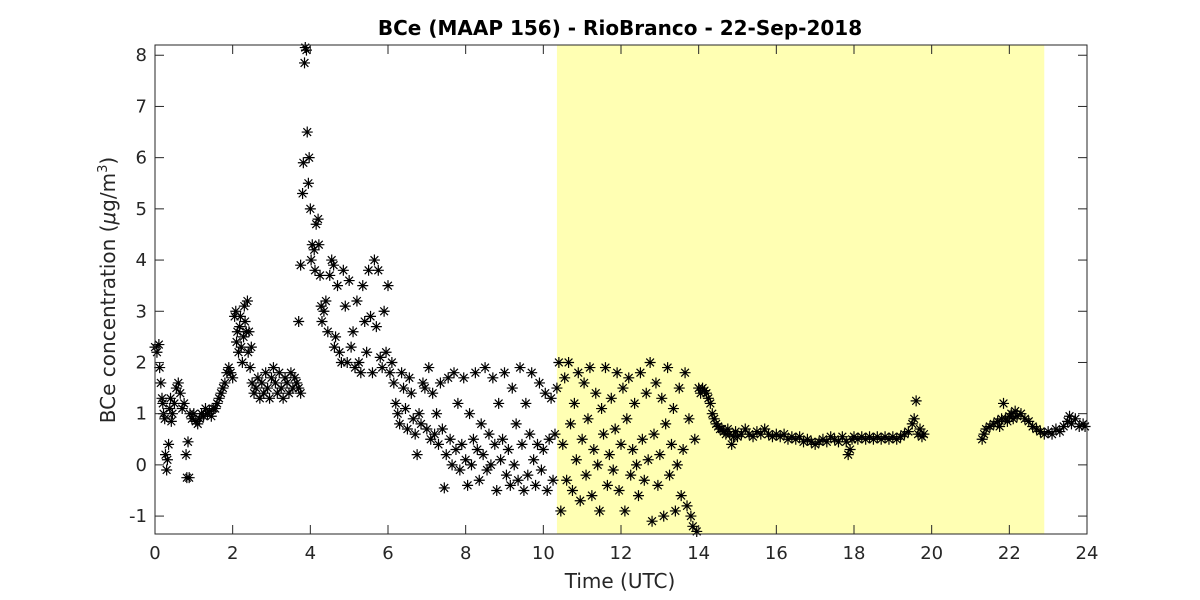 The height and width of the screenshot is (600, 1200). Describe the element at coordinates (141, 55) in the screenshot. I see `y-tick-label: 8` at that location.